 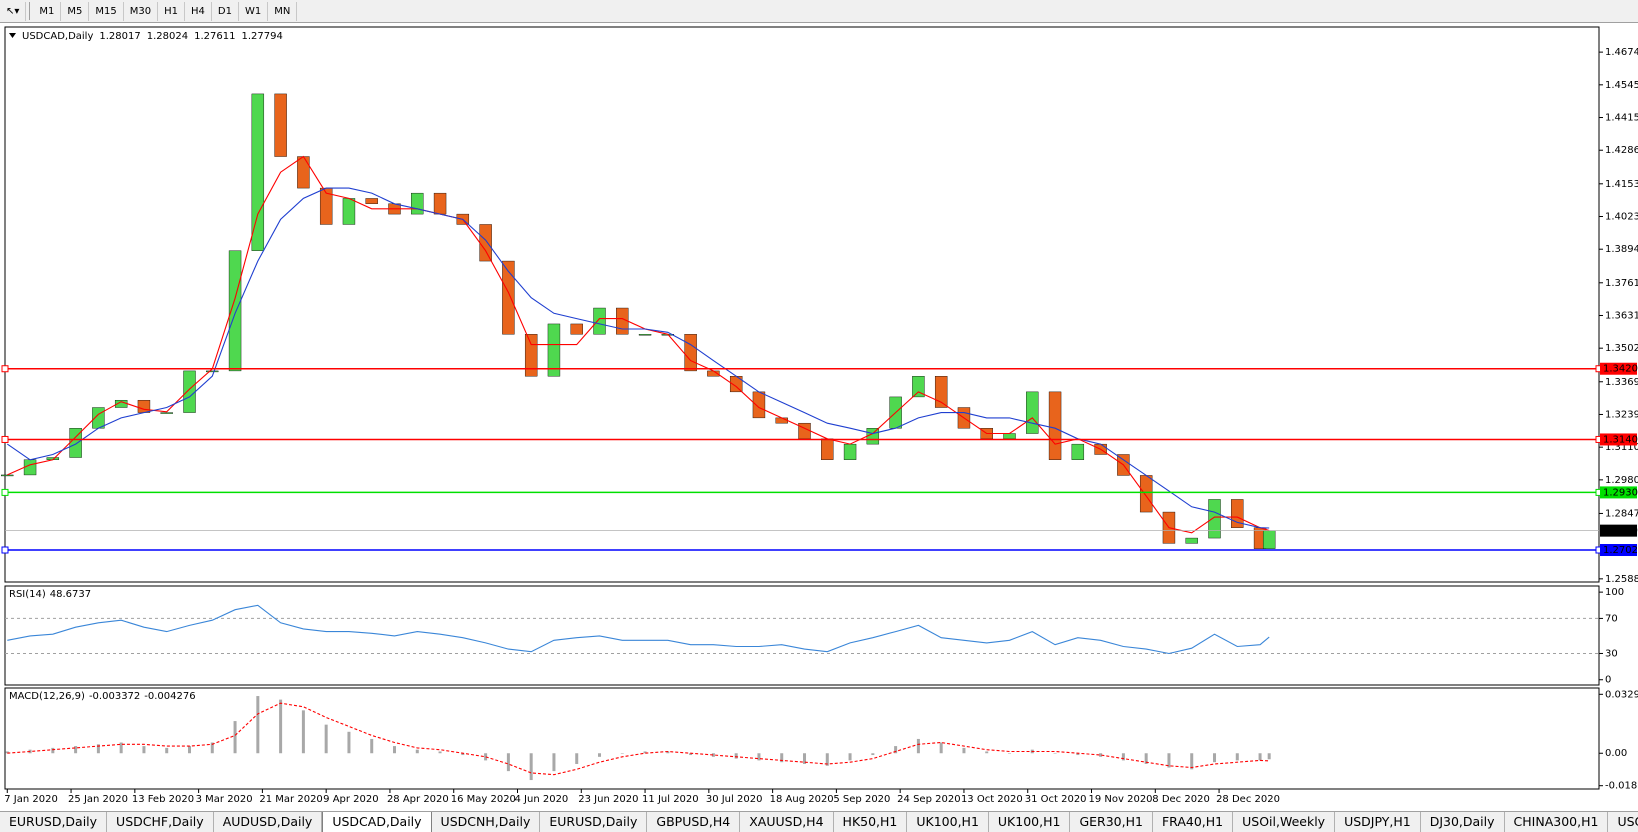 What do you see at coordinates (283, 11) in the screenshot?
I see `timeframe-button: MN` at bounding box center [283, 11].